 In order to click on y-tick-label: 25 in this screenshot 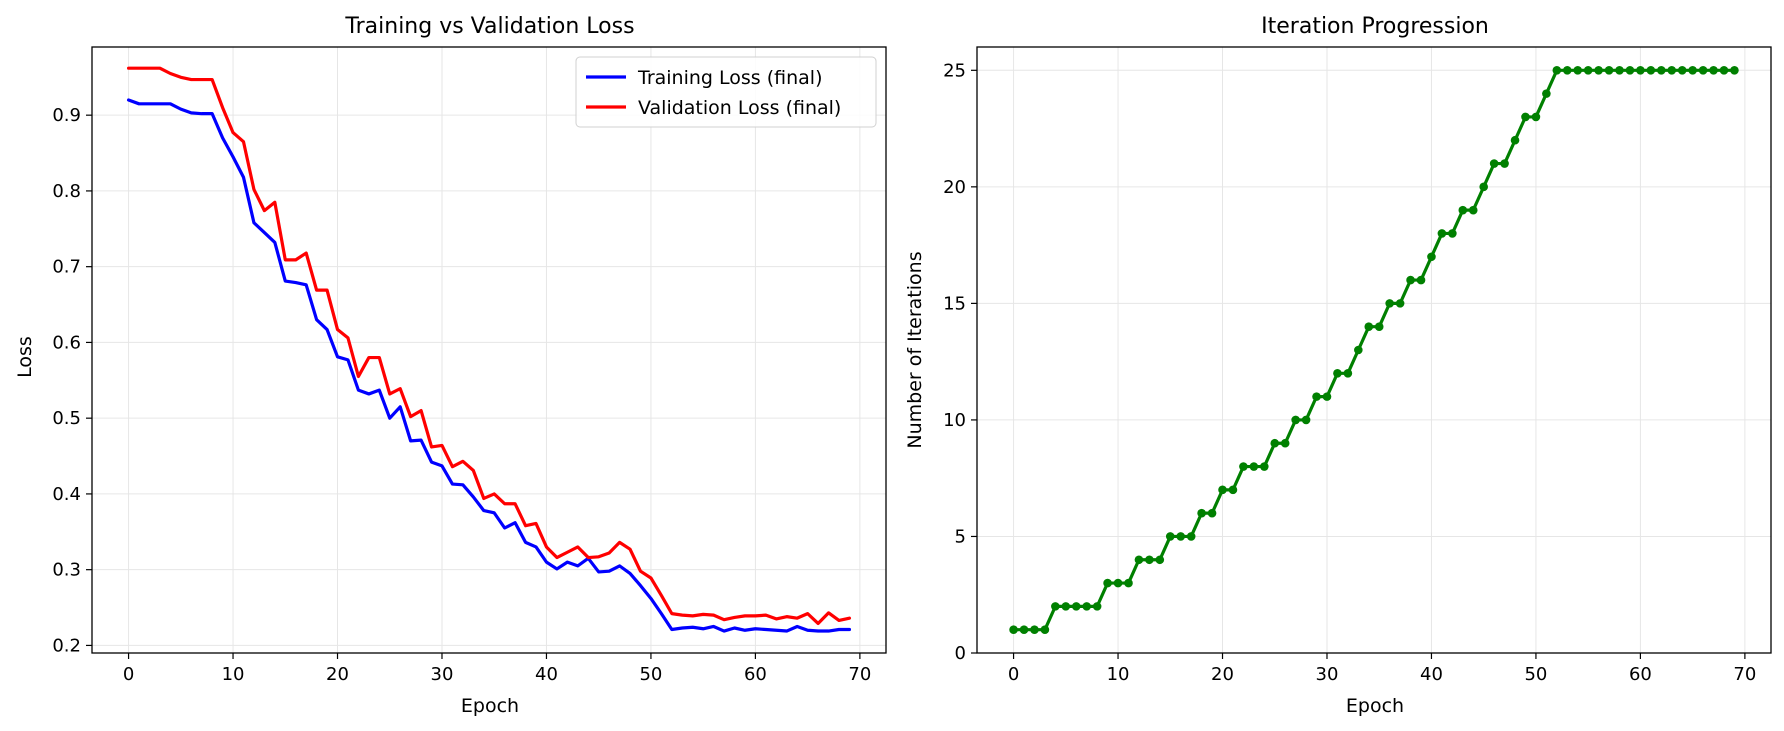, I will do `click(954, 70)`.